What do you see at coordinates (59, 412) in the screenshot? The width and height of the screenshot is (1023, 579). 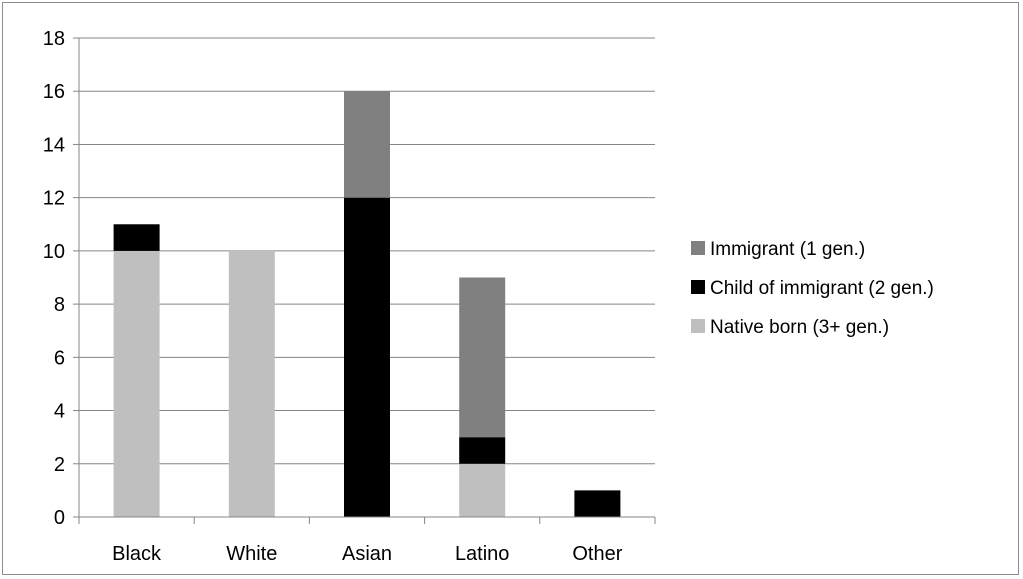 I see `y-tick-label-4: 4` at bounding box center [59, 412].